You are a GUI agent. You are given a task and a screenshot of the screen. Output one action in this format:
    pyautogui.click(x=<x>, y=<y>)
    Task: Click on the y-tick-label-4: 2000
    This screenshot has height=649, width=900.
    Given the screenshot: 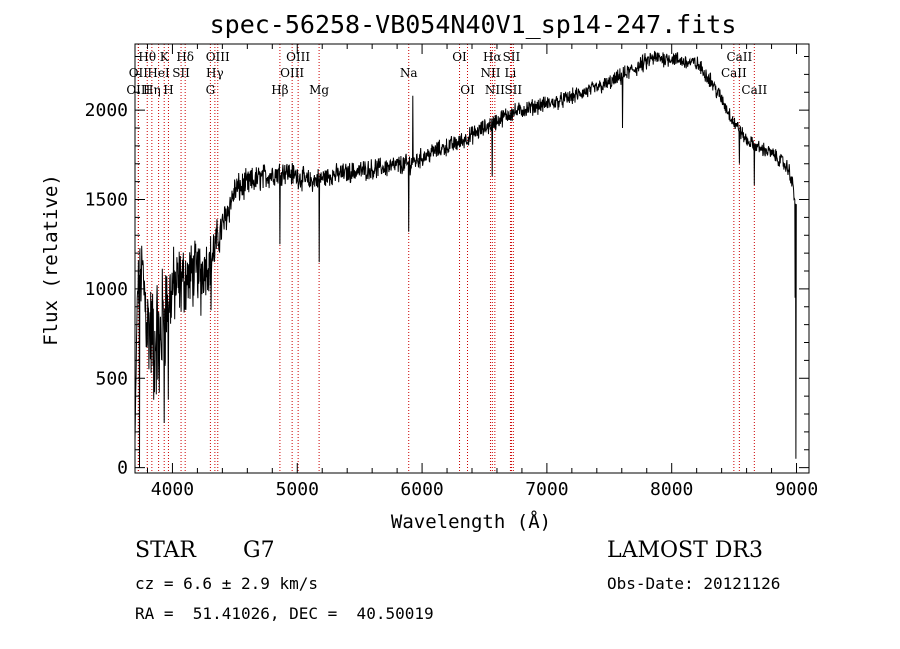 What is the action you would take?
    pyautogui.click(x=106, y=110)
    